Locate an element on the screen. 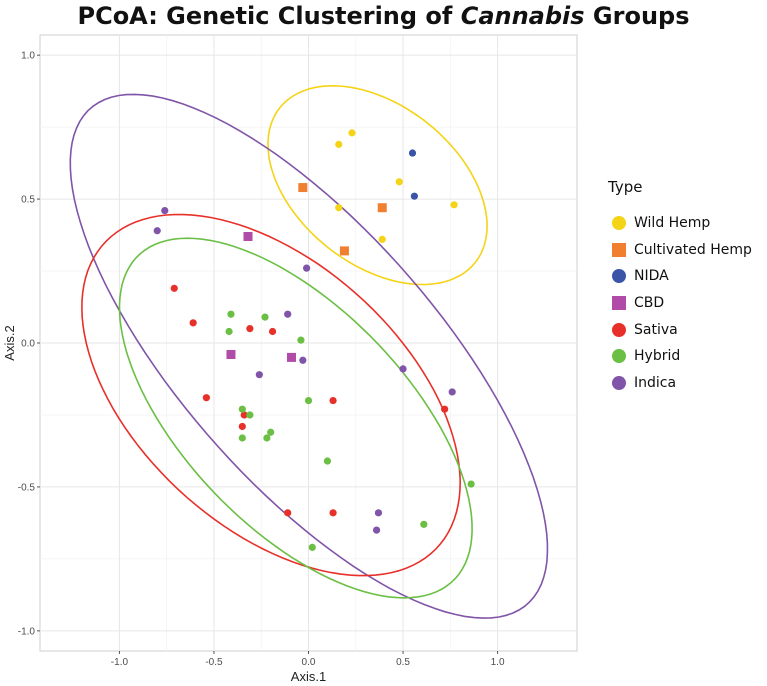  legend-label-cultivated-hemp: Cultivated Hemp is located at coordinates (693, 249).